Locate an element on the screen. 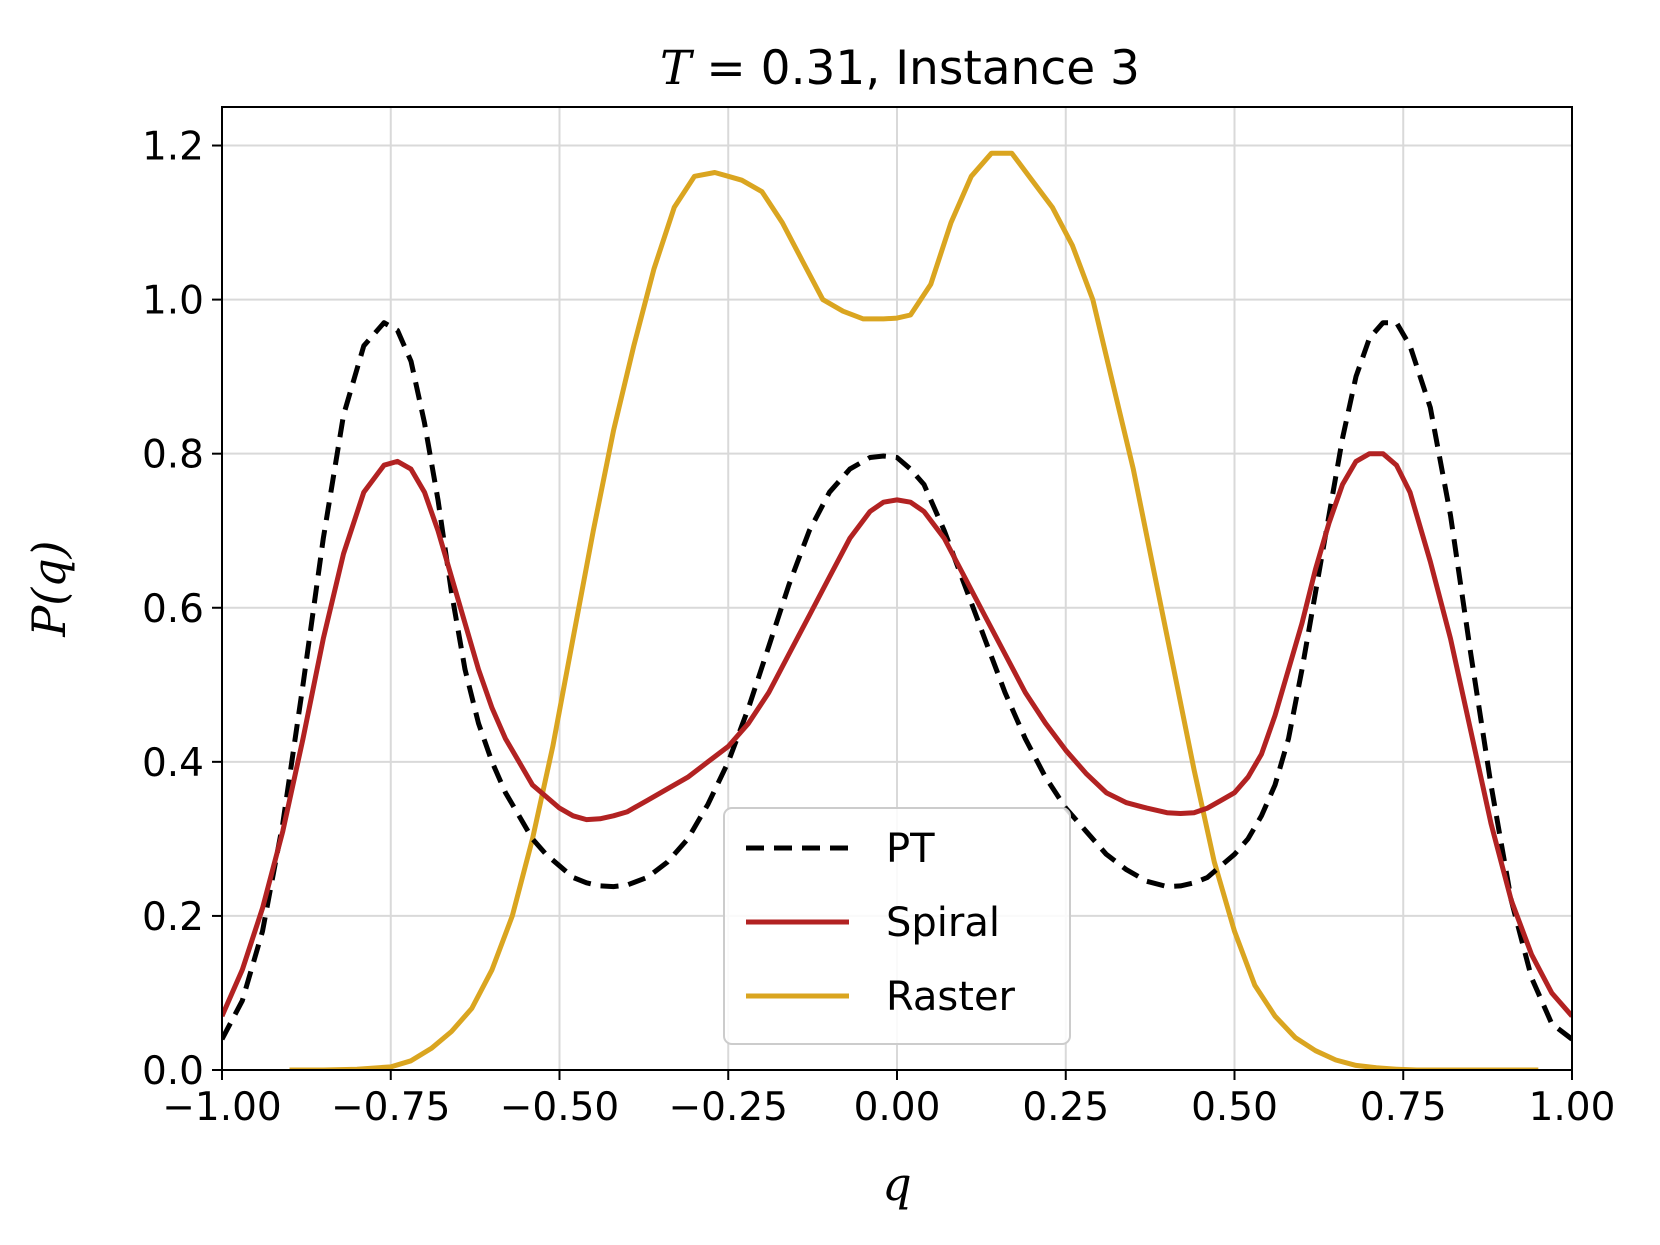  x-tick-label: 0.25 is located at coordinates (1065, 1107).